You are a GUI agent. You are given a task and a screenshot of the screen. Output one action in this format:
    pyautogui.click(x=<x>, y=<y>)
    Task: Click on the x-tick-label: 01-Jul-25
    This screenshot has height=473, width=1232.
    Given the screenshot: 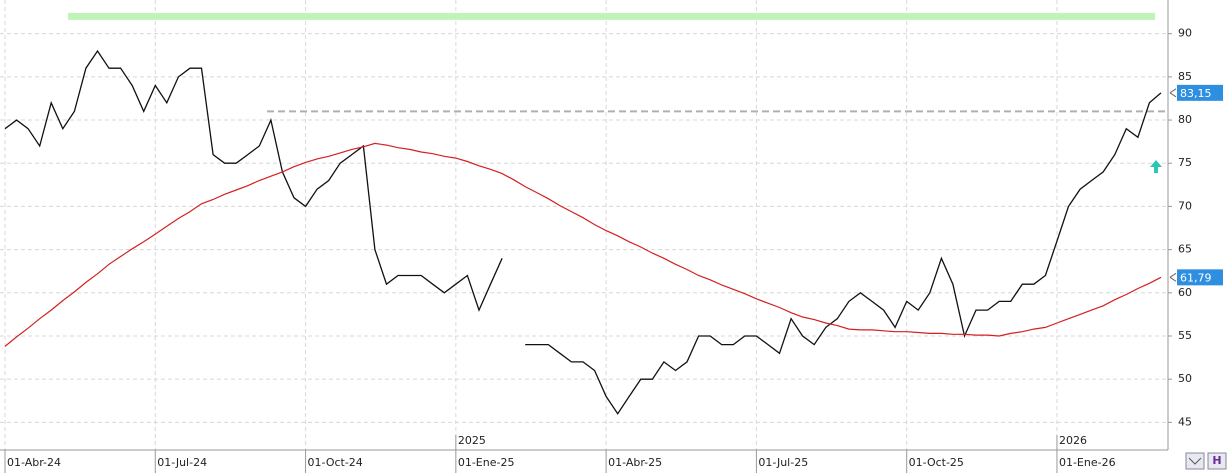 What is the action you would take?
    pyautogui.click(x=783, y=462)
    